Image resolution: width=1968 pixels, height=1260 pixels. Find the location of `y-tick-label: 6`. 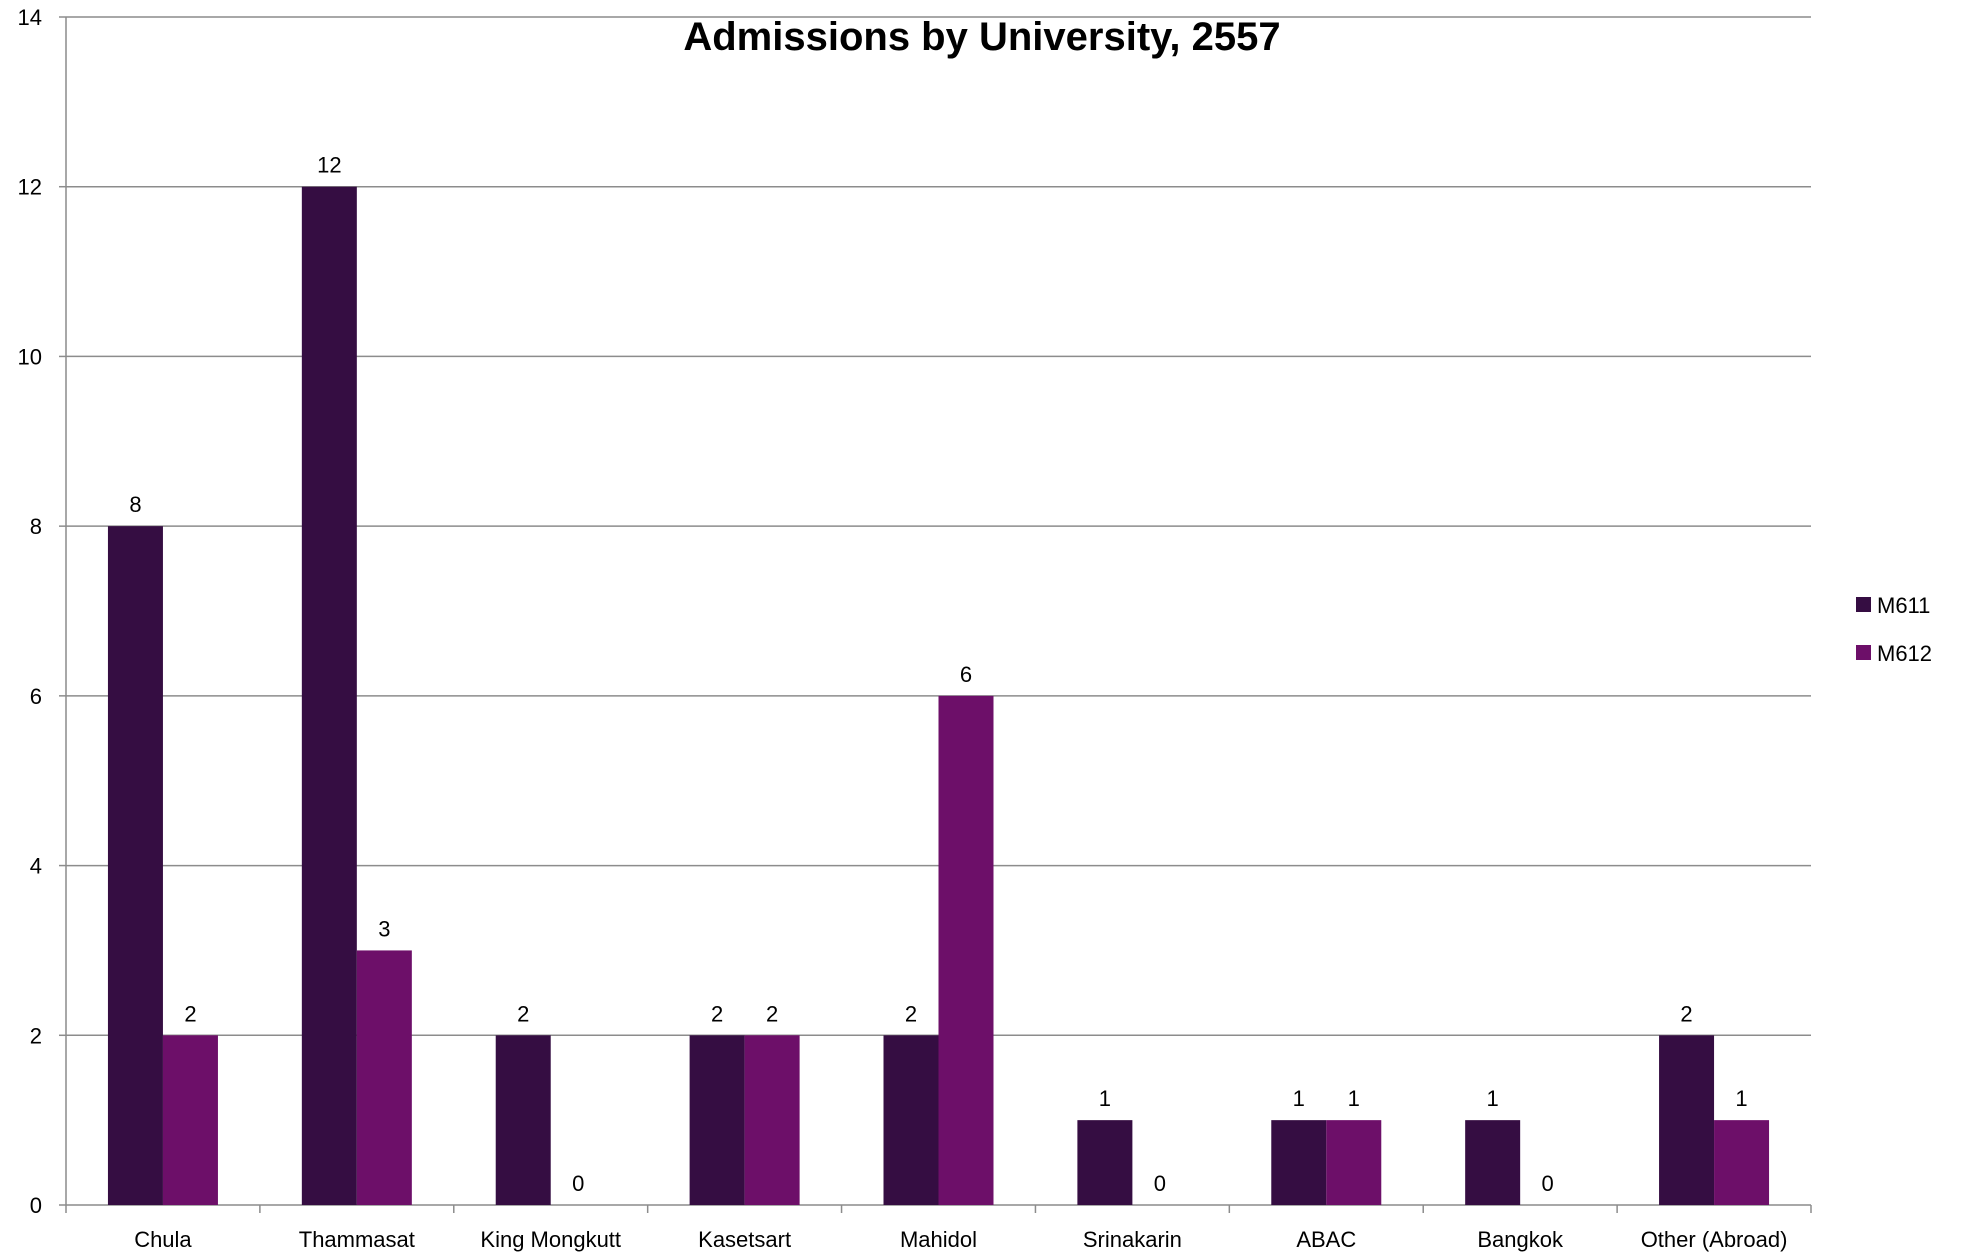

y-tick-label: 6 is located at coordinates (36, 696).